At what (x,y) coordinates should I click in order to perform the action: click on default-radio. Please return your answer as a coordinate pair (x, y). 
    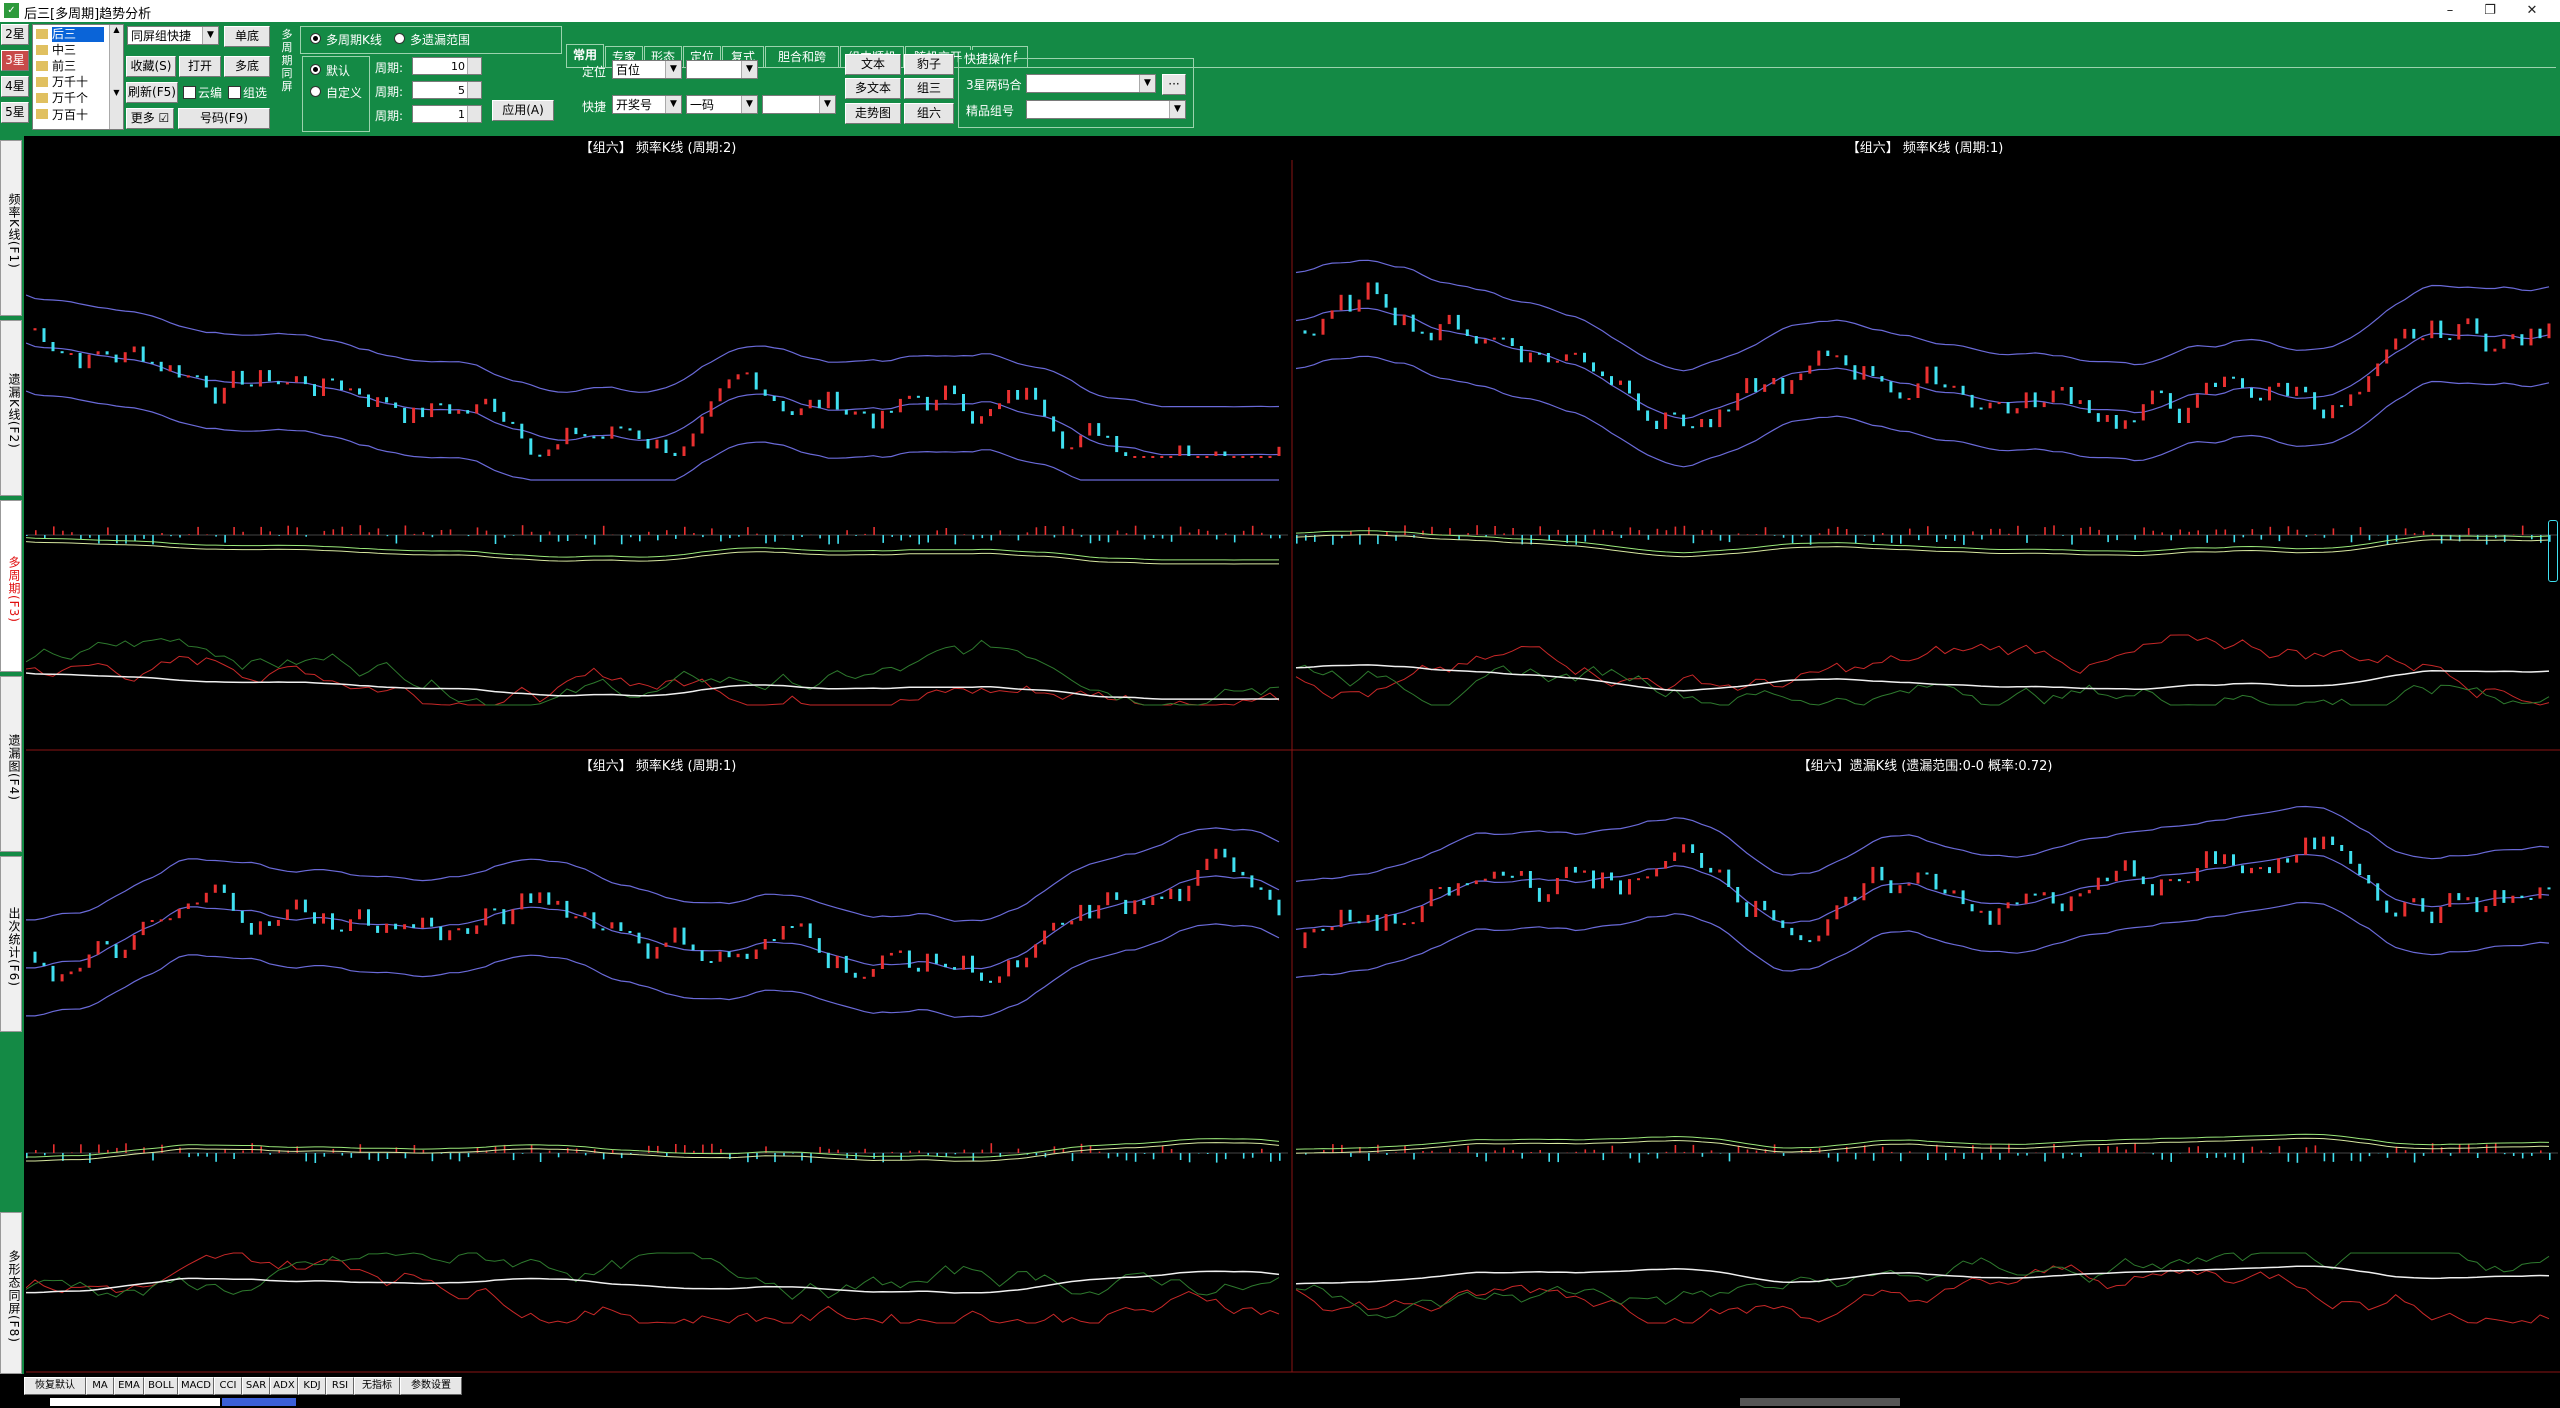
    Looking at the image, I should click on (315, 69).